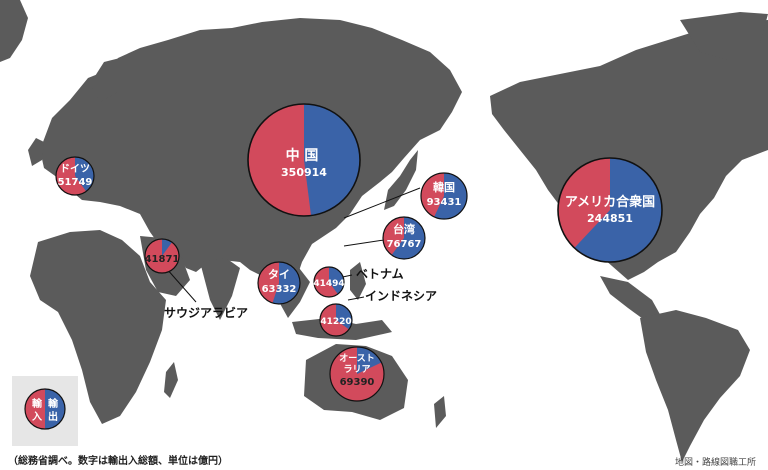 This screenshot has width=768, height=470. Describe the element at coordinates (357, 358) in the screenshot. I see `label-australia-name-1: オースト` at that location.